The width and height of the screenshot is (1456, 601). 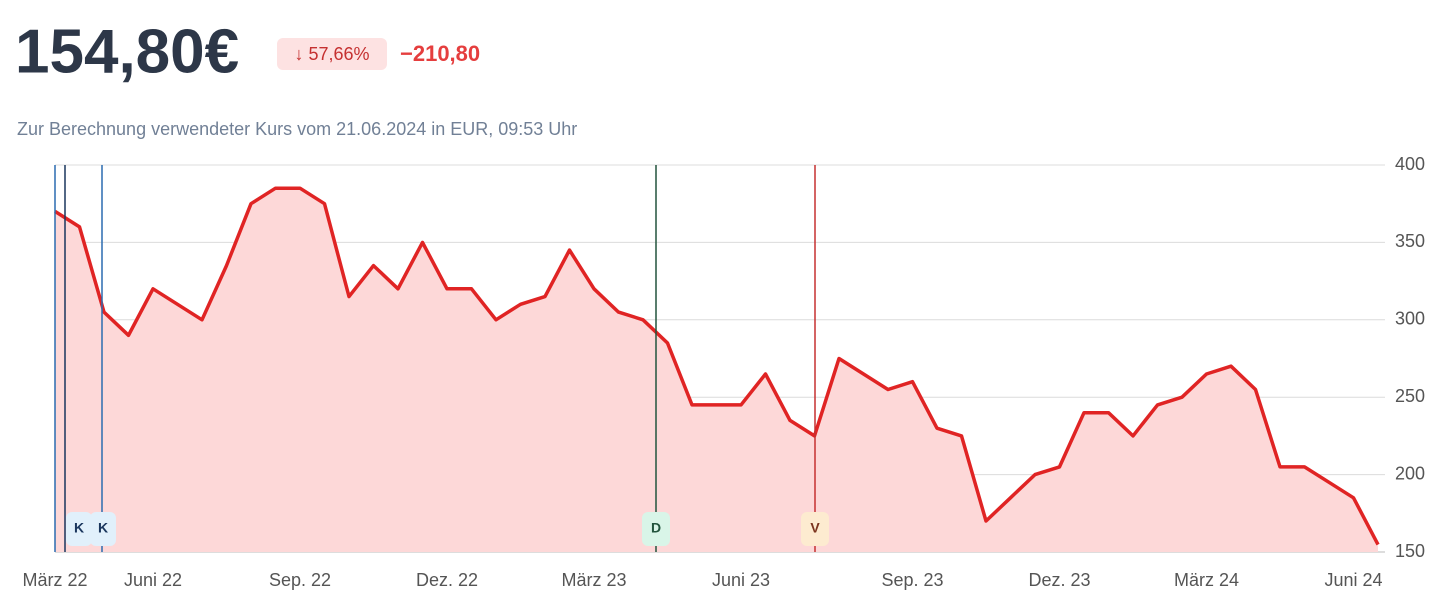 I want to click on x-tick-label: Juni 22, so click(x=153, y=580).